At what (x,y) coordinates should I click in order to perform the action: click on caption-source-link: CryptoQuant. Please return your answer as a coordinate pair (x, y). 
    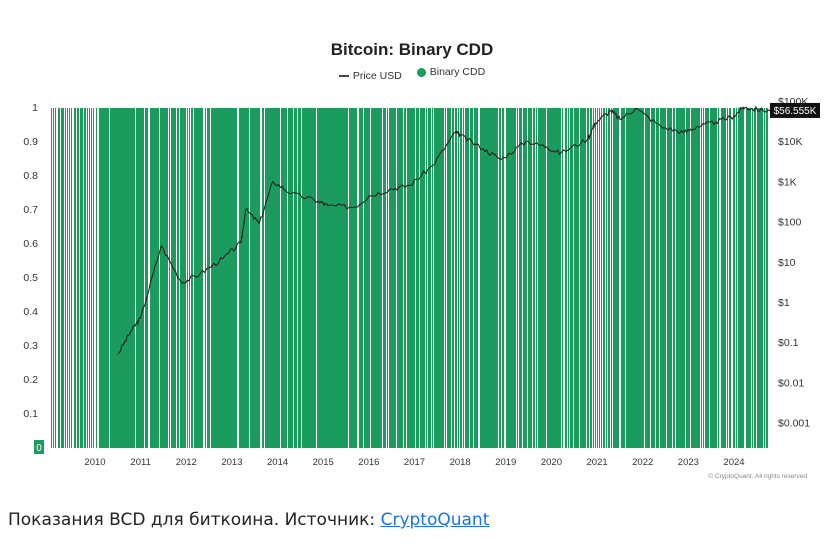
    Looking at the image, I should click on (435, 520).